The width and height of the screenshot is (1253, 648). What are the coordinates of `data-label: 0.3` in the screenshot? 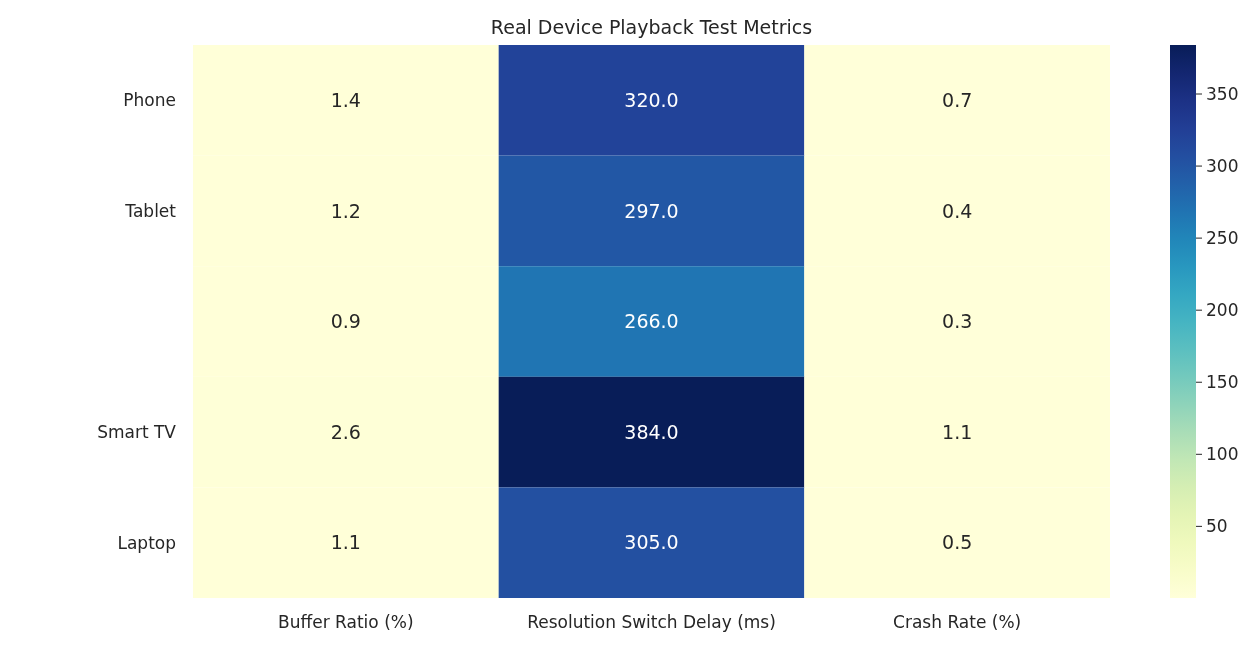 It's located at (957, 321).